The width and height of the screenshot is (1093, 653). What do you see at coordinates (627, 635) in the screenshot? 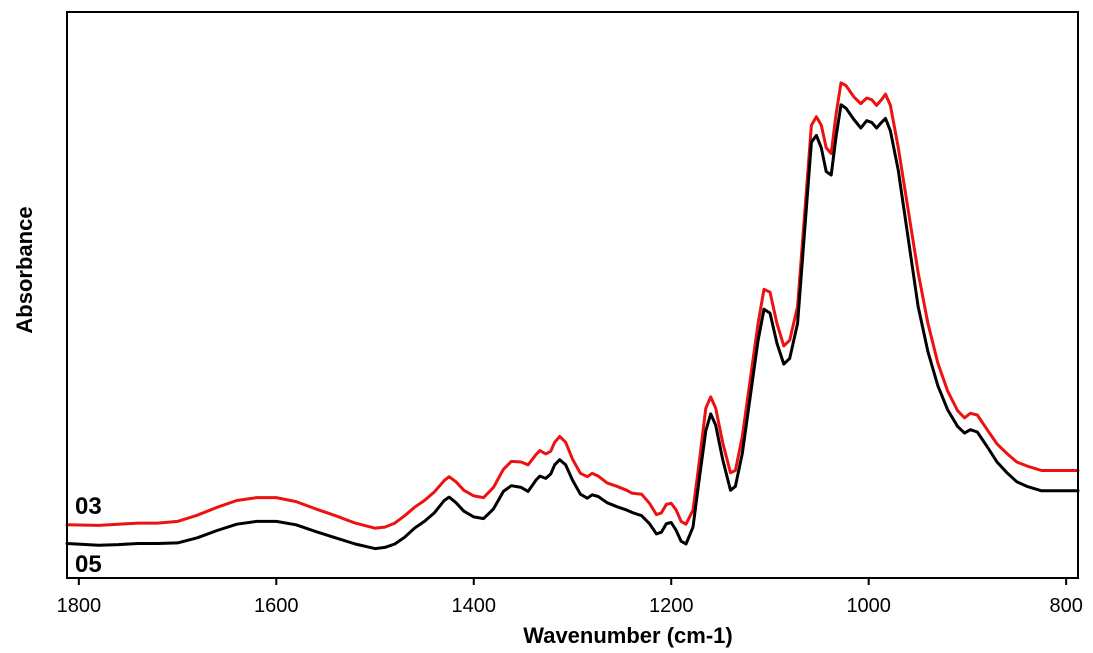
I see `x-axis-title: Wavenumber (cm-1)` at bounding box center [627, 635].